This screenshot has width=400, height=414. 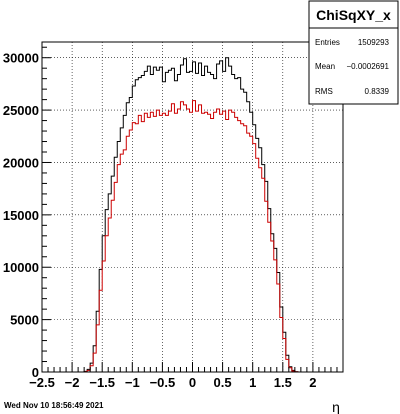 I want to click on stats-entries-value: 1509293, so click(x=374, y=42).